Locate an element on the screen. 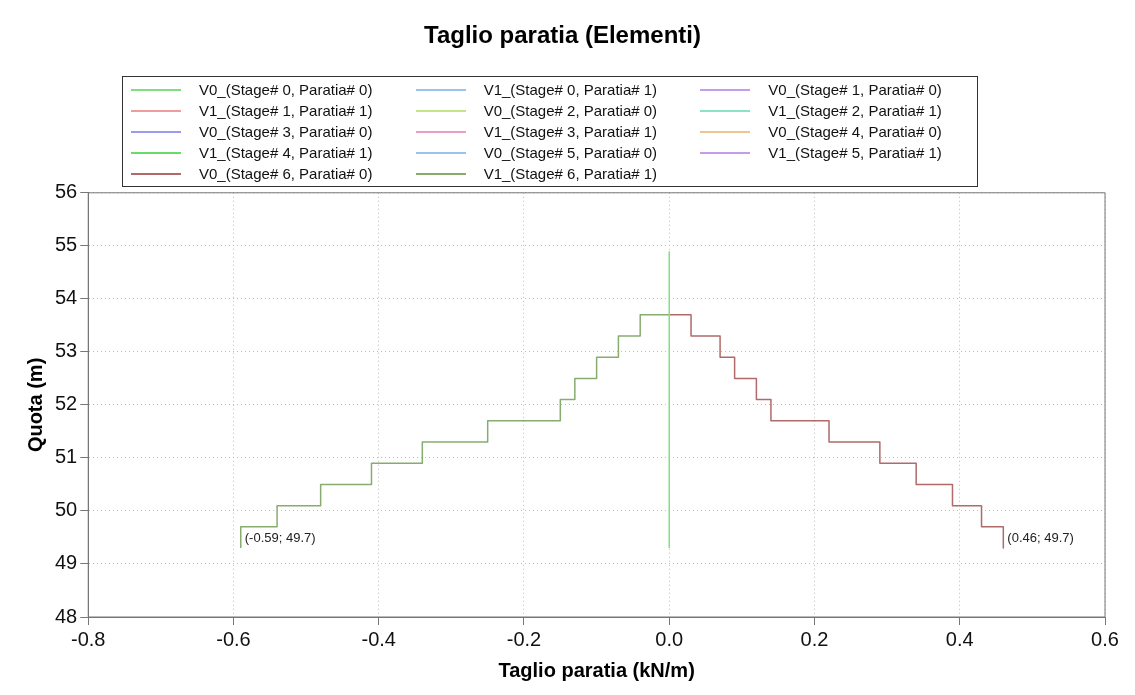 This screenshot has width=1135, height=695. x-tick-label: 0.6 is located at coordinates (1105, 638).